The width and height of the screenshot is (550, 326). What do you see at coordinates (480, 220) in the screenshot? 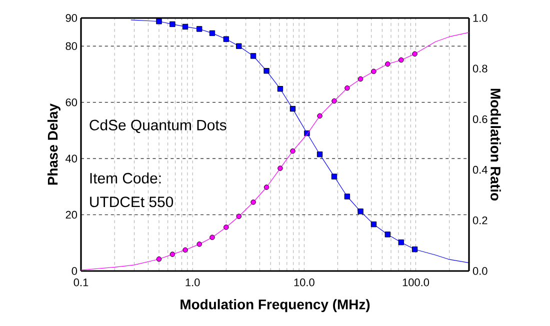
I see `y2-tick-label: 0.2` at bounding box center [480, 220].